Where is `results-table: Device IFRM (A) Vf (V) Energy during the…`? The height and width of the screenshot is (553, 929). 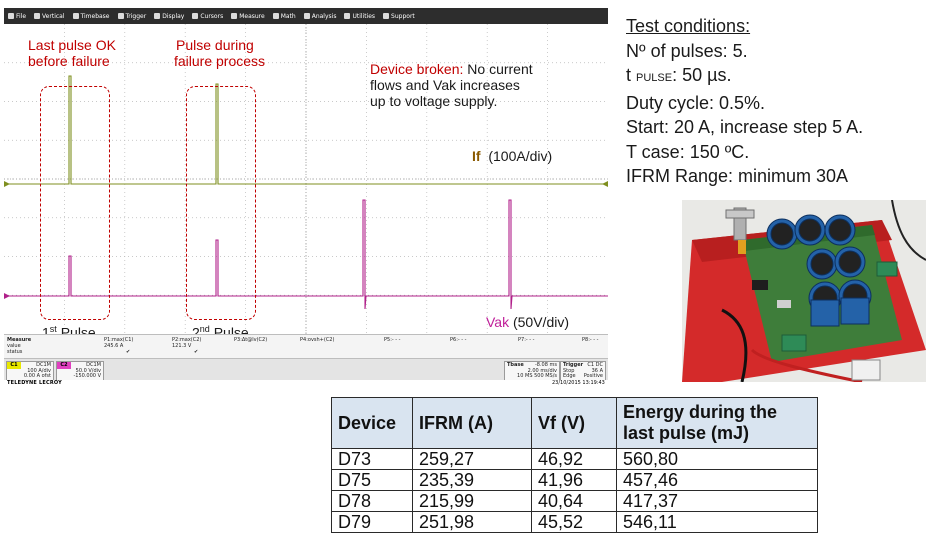
results-table: Device IFRM (A) Vf (V) Energy during the… is located at coordinates (574, 465).